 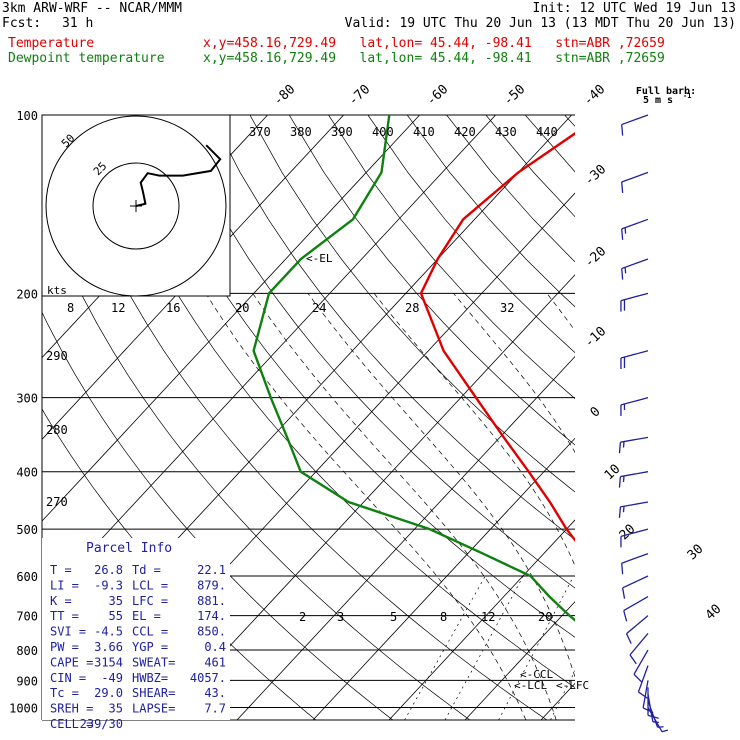 What do you see at coordinates (547, 132) in the screenshot?
I see `theta-label: 440` at bounding box center [547, 132].